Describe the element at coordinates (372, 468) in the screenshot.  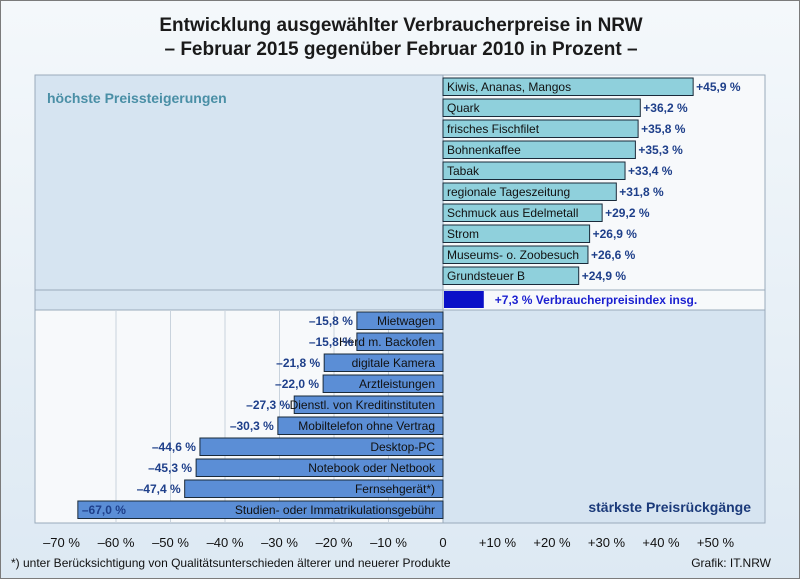
I see `decrease-category-label: Notebook oder Netbook` at that location.